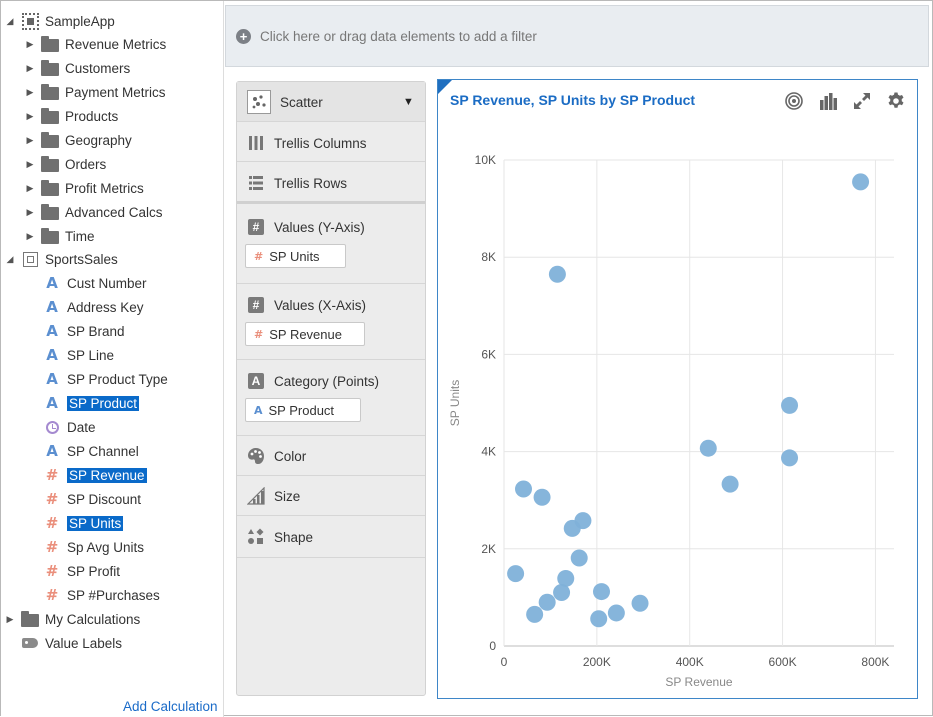  Describe the element at coordinates (115, 92) in the screenshot. I see `tree-folder-label: Payment Metrics` at that location.